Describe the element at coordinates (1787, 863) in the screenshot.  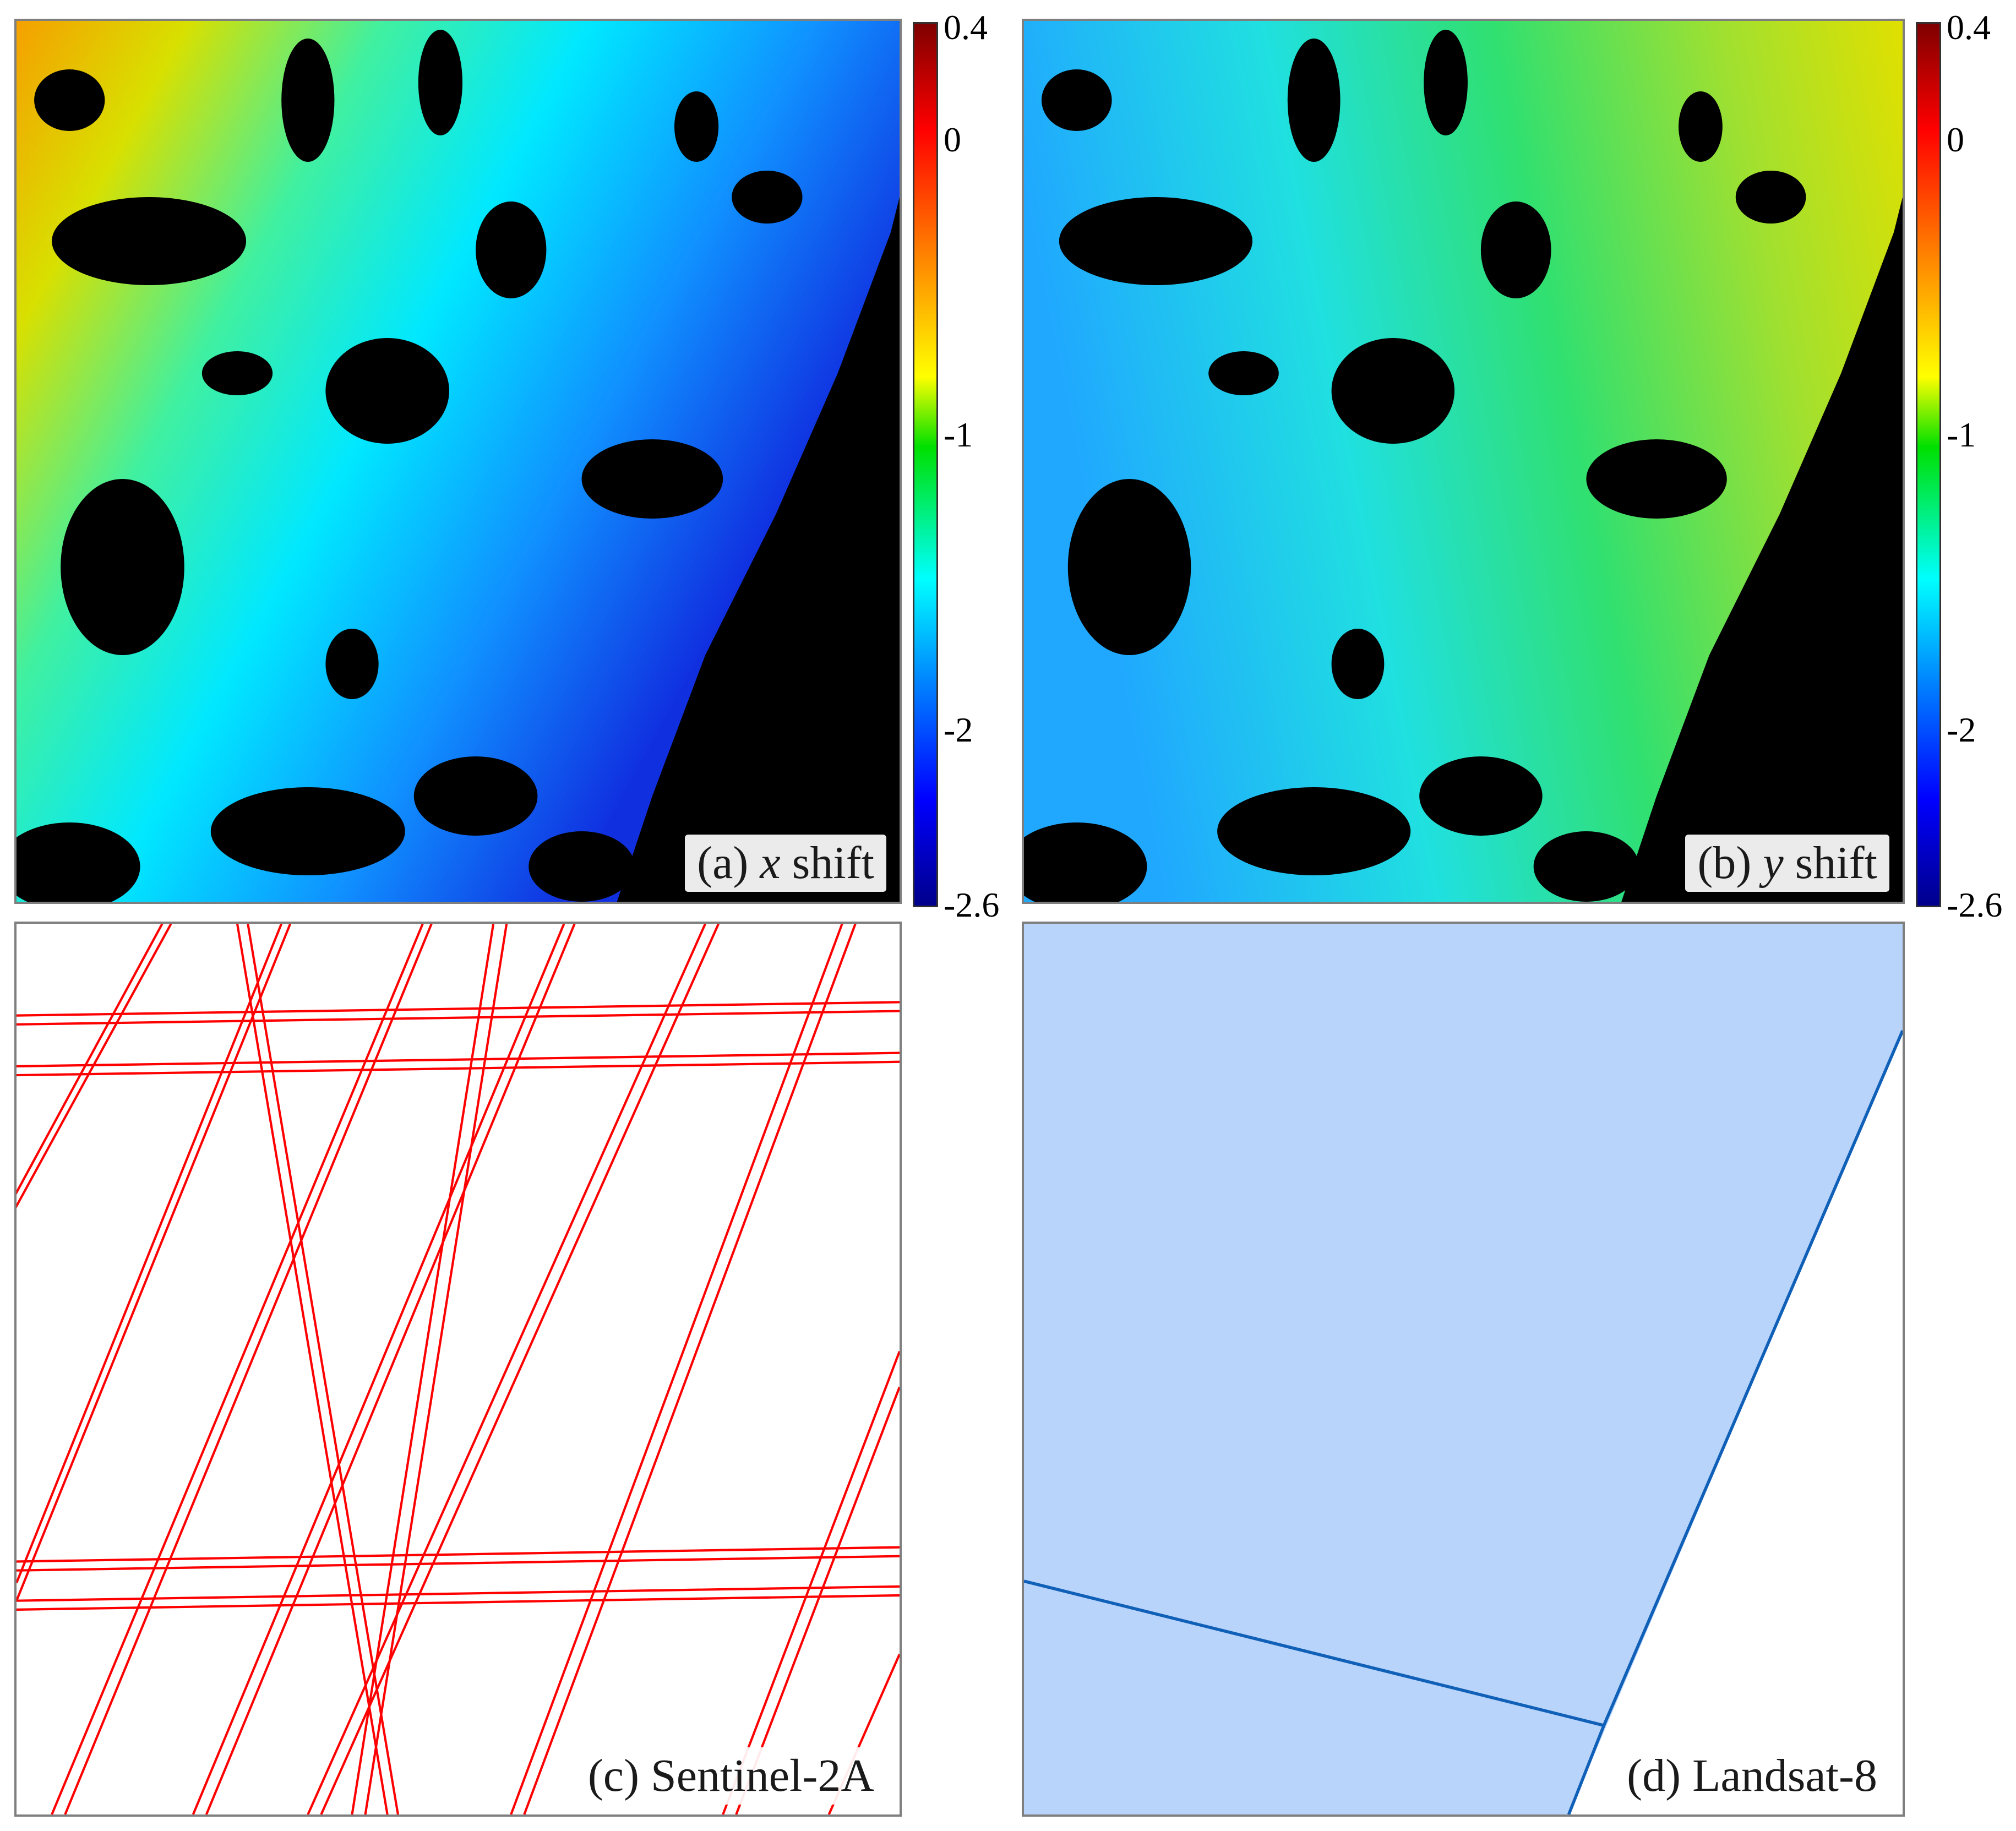
I see `panel-b-label: (b) y shift` at that location.